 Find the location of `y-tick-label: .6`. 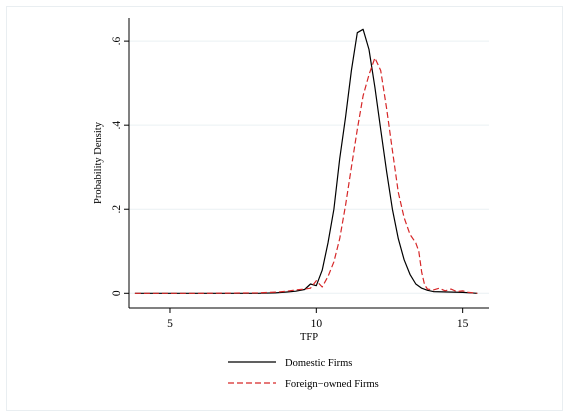

y-tick-label: .6 is located at coordinates (117, 41).